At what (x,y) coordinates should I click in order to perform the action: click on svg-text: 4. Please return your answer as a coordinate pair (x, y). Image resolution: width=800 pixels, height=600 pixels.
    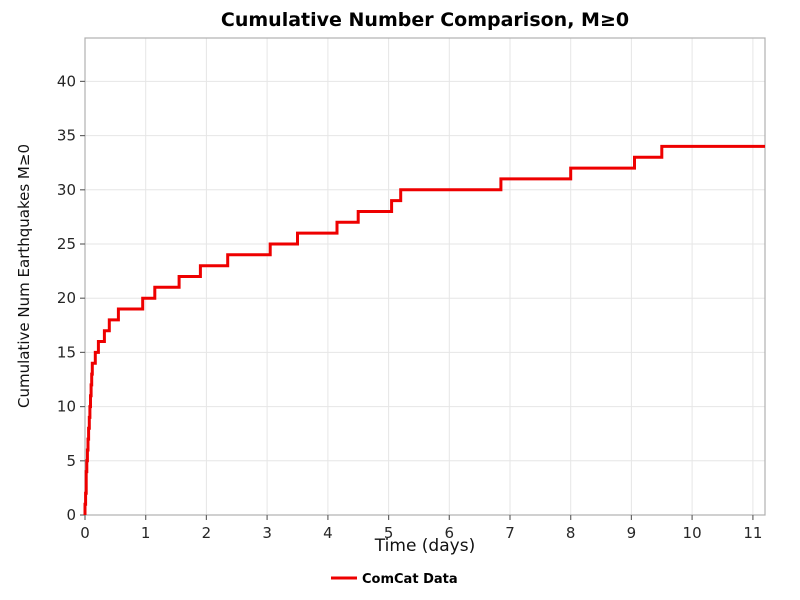
    Looking at the image, I should click on (328, 533).